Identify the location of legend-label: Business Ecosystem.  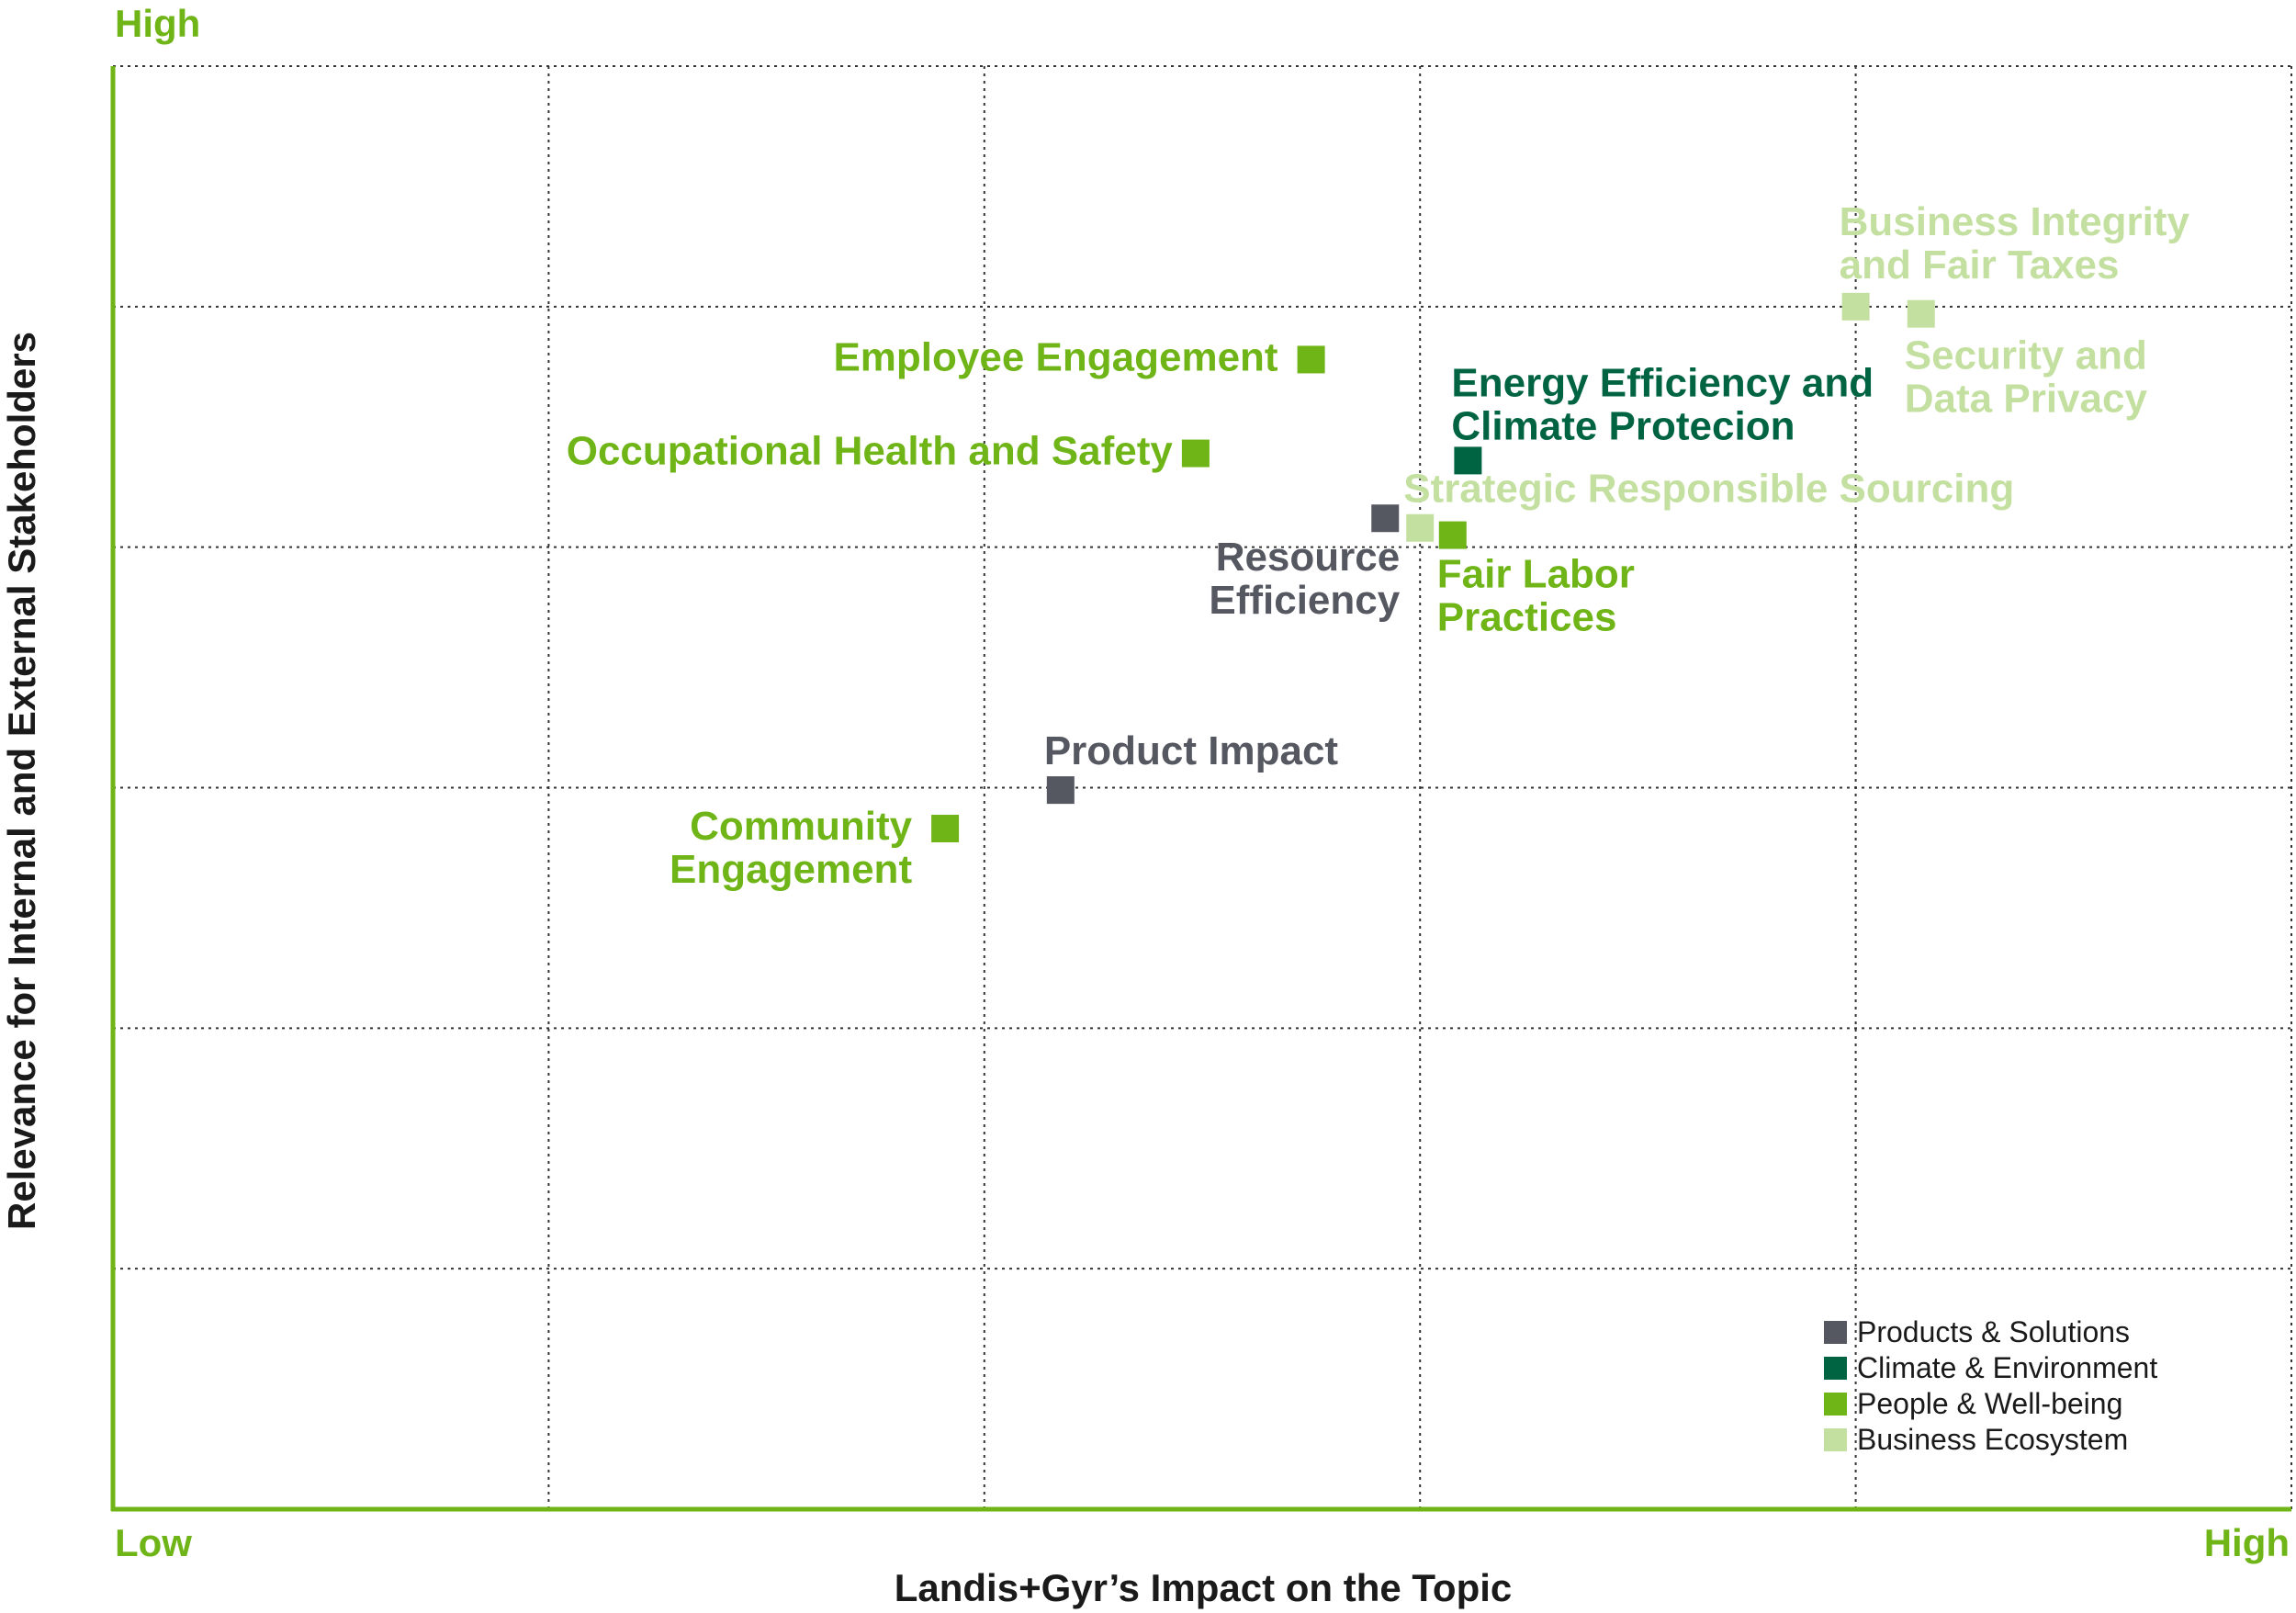
(1992, 1440).